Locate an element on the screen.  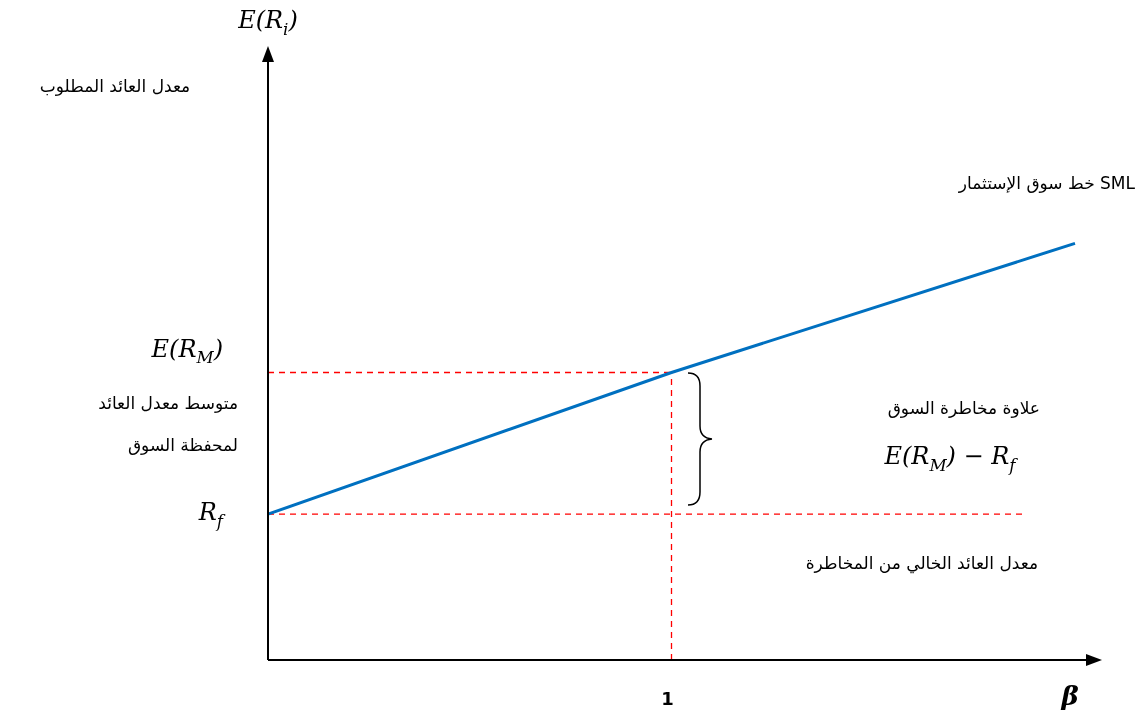
text: خط سوق الإستثمار SML is located at coordinates (1046, 183).